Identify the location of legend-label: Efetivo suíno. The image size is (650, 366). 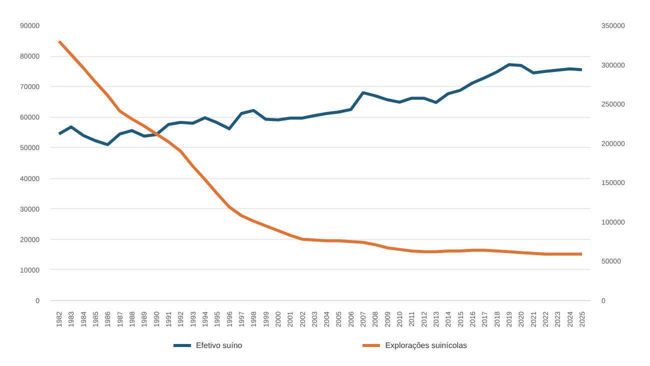
(219, 345).